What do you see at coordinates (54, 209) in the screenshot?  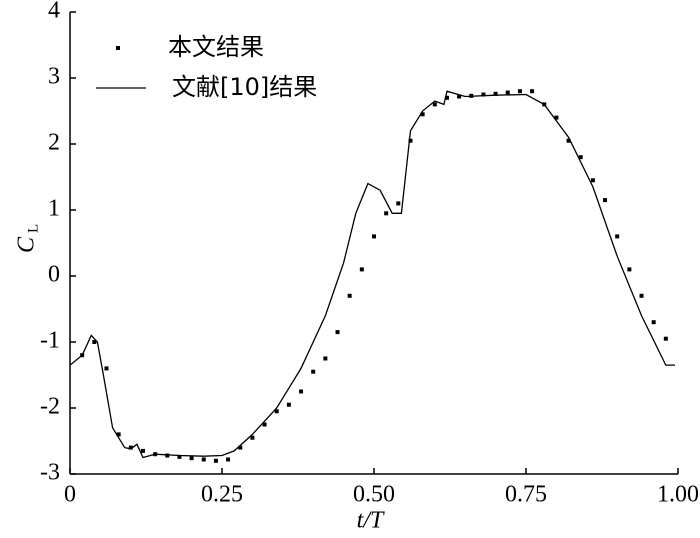 I see `y-tick-label: 1` at bounding box center [54, 209].